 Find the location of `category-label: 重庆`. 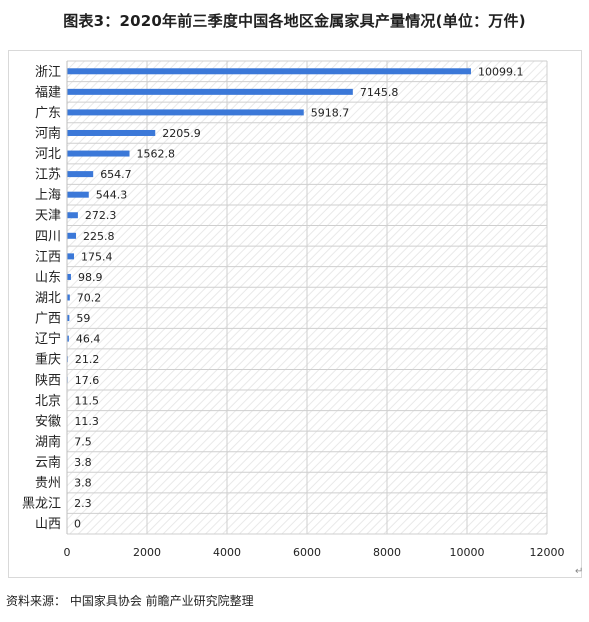

category-label: 重庆 is located at coordinates (48, 360).